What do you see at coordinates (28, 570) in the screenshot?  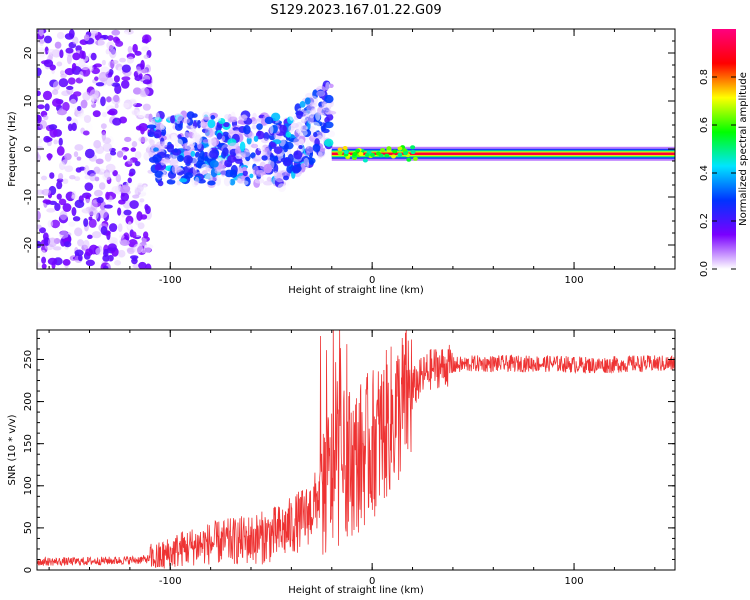 I see `y-tick-label: 0` at bounding box center [28, 570].